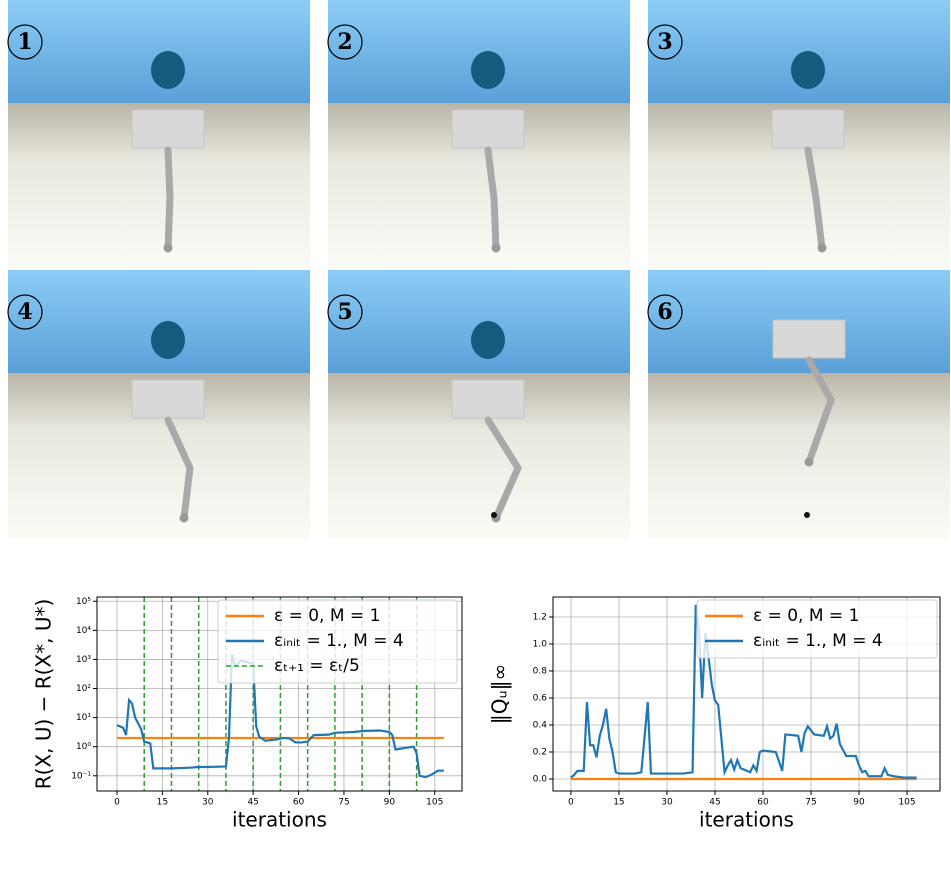 The width and height of the screenshot is (951, 893). I want to click on legend-label: εₜ₊₁ = εₜ/5, so click(317, 666).